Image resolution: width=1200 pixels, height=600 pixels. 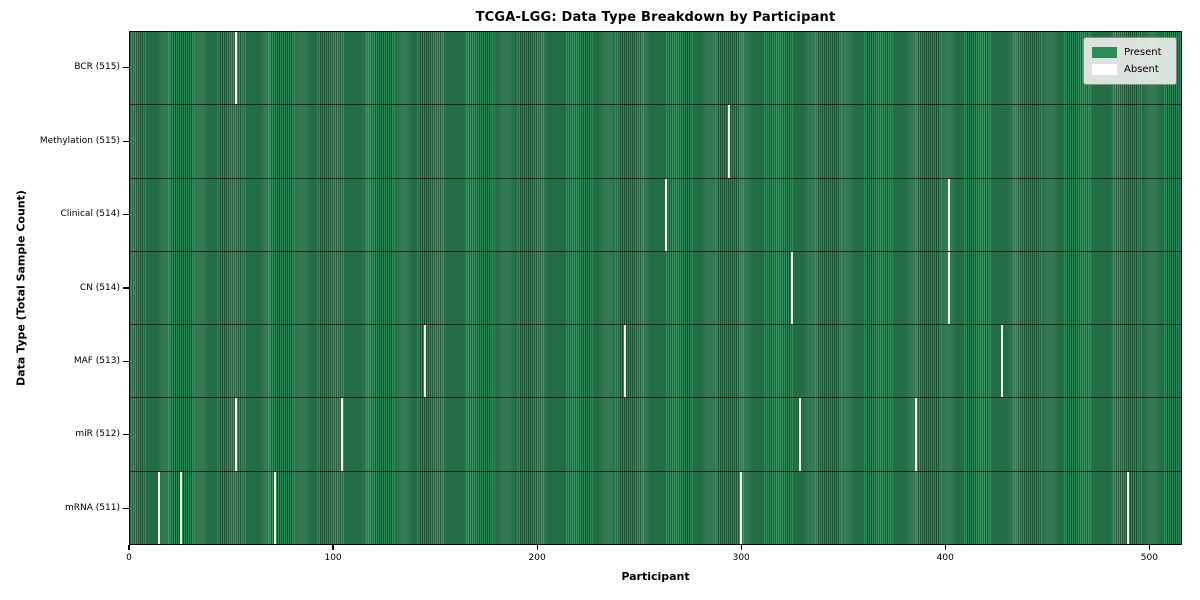 What do you see at coordinates (97, 434) in the screenshot?
I see `y-tick-label: miR (512)` at bounding box center [97, 434].